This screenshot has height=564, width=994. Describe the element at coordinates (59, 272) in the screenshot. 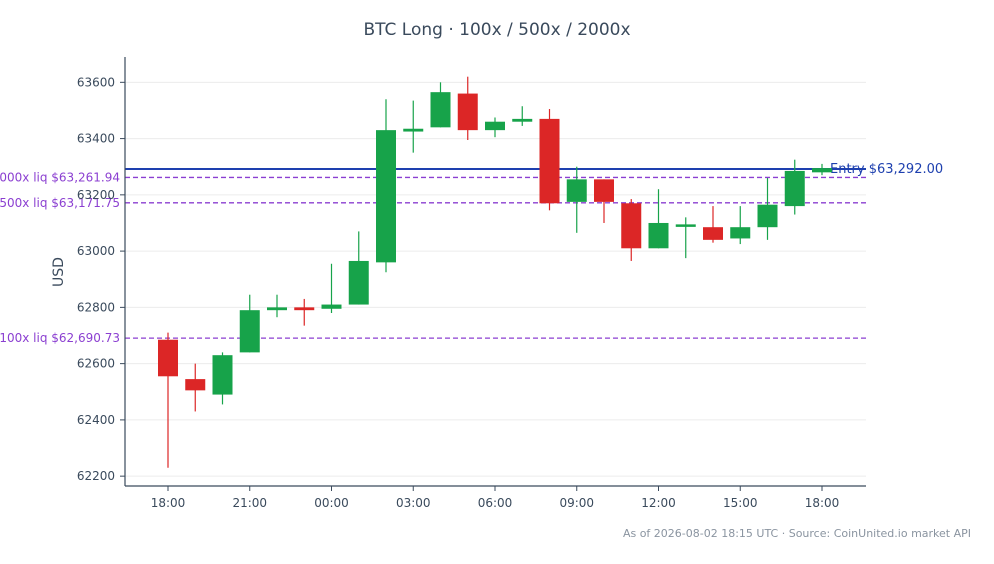

I see `y-axis-label: USD` at that location.